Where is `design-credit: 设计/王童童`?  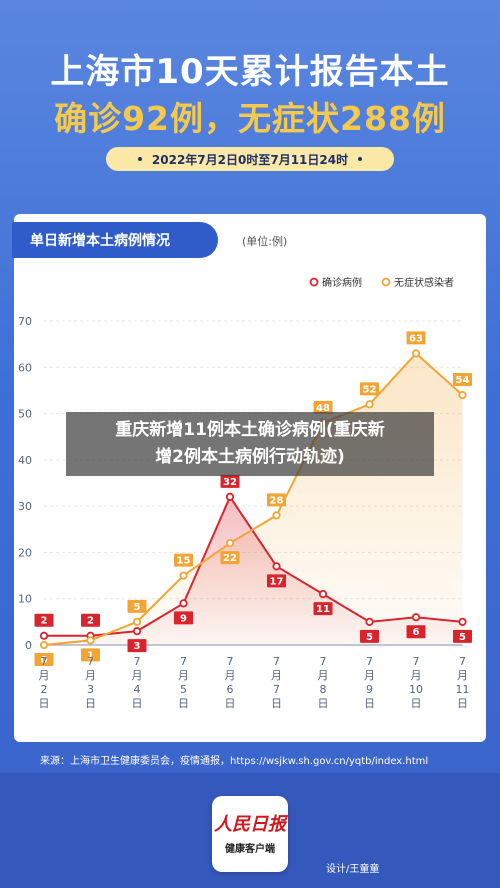 design-credit: 设计/王童童 is located at coordinates (353, 869).